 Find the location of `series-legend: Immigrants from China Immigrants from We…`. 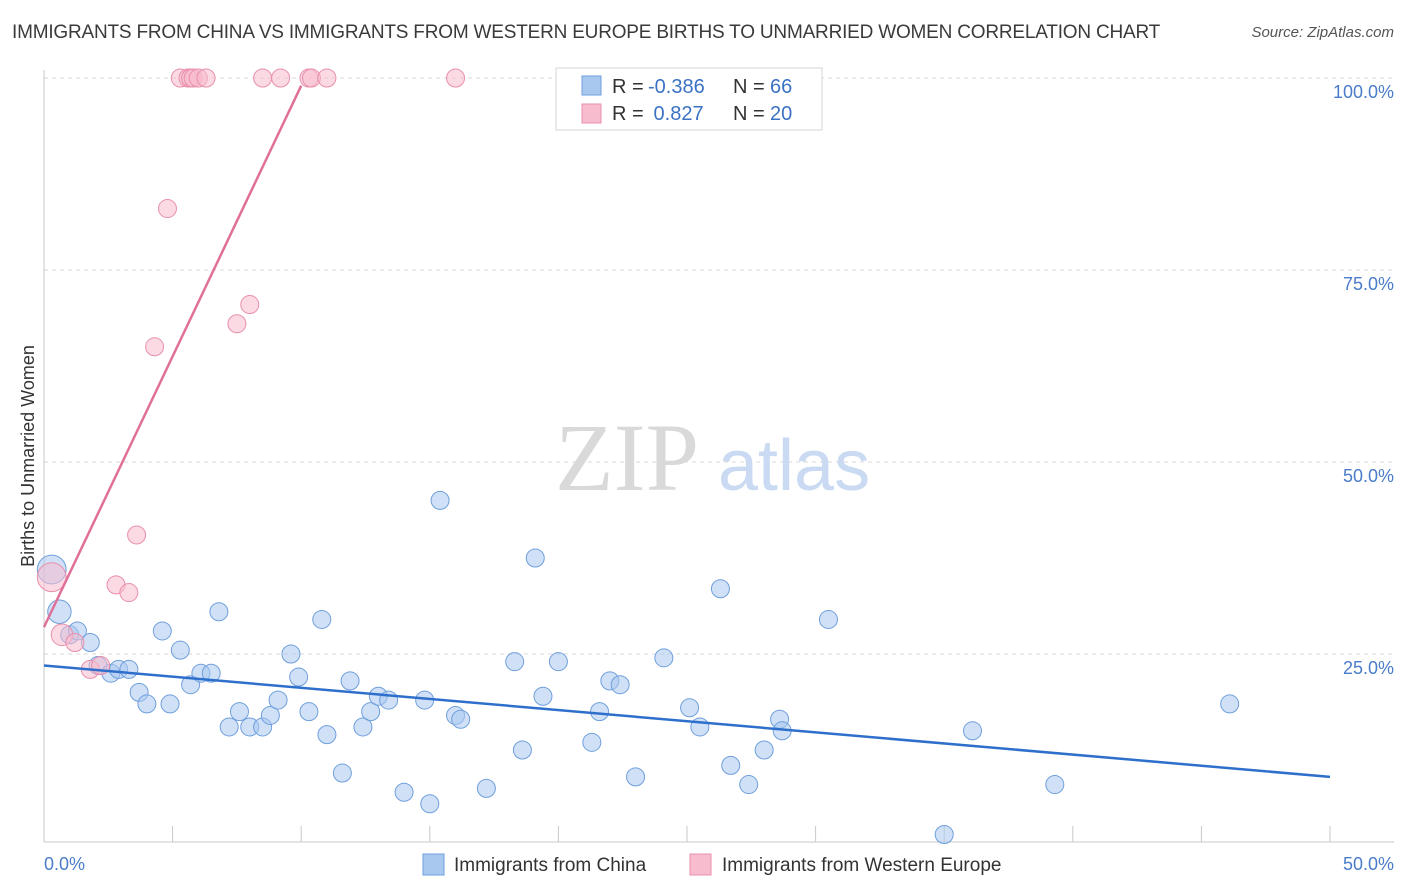

series-legend: Immigrants from China Immigrants from We… is located at coordinates (711, 864).